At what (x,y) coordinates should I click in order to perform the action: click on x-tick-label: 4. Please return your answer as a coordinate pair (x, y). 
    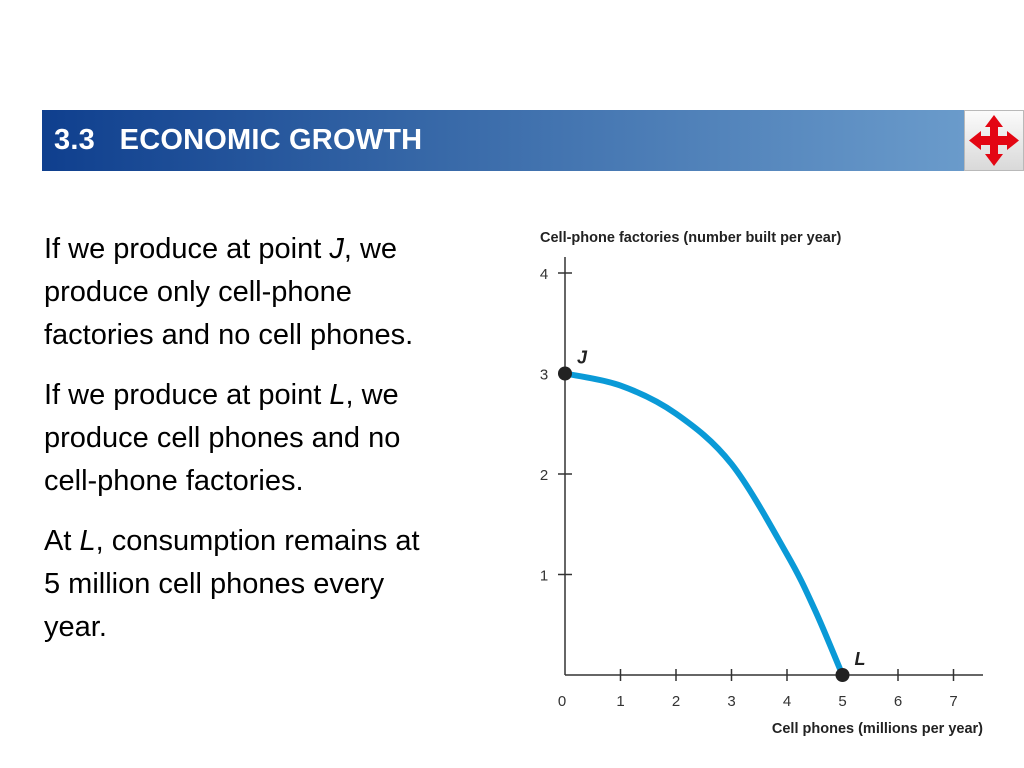
    Looking at the image, I should click on (787, 701).